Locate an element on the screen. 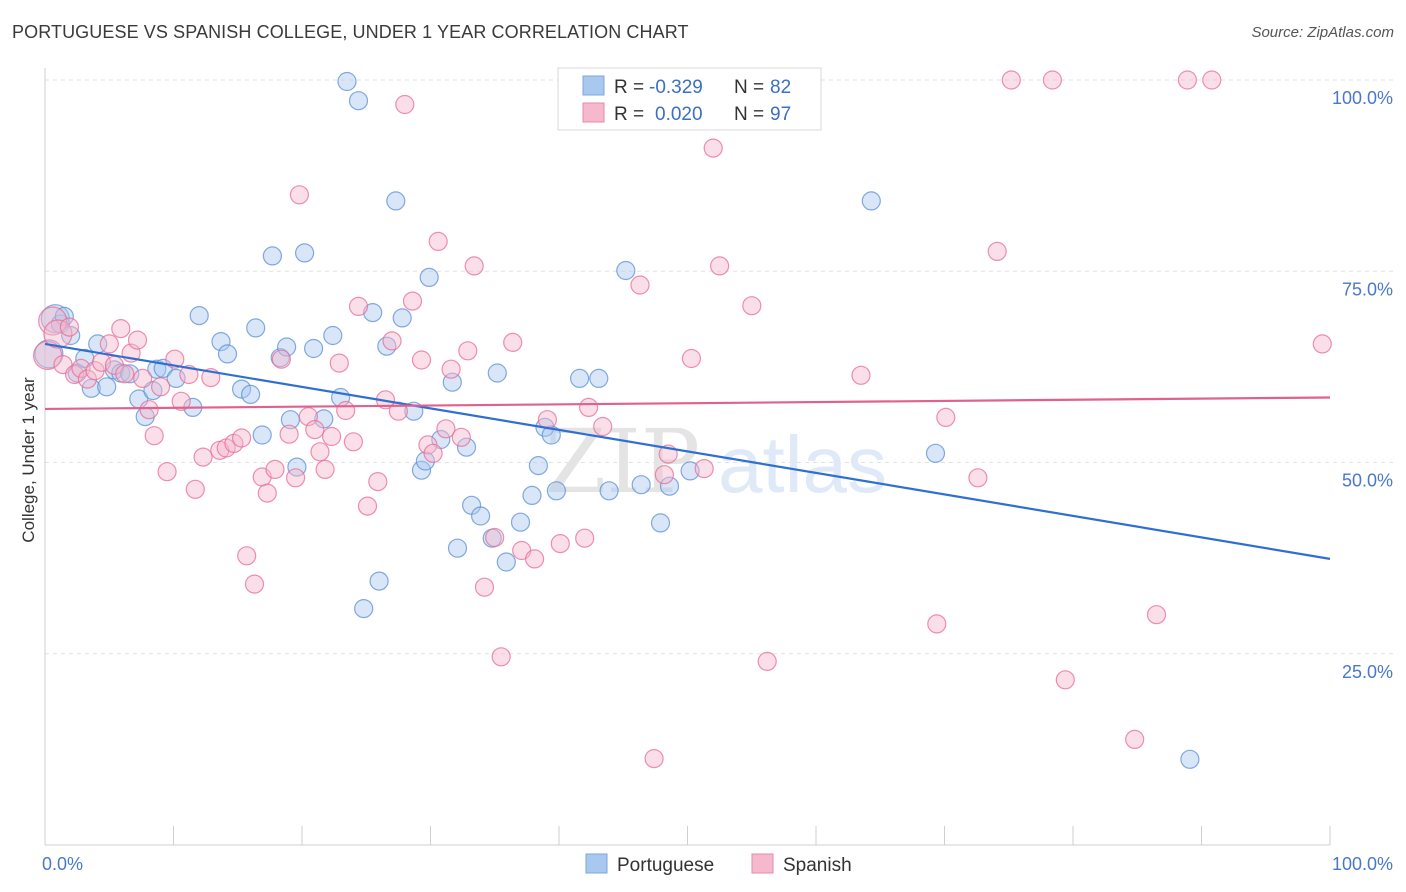 The width and height of the screenshot is (1406, 892). x-axis-ticks is located at coordinates (752, 835).